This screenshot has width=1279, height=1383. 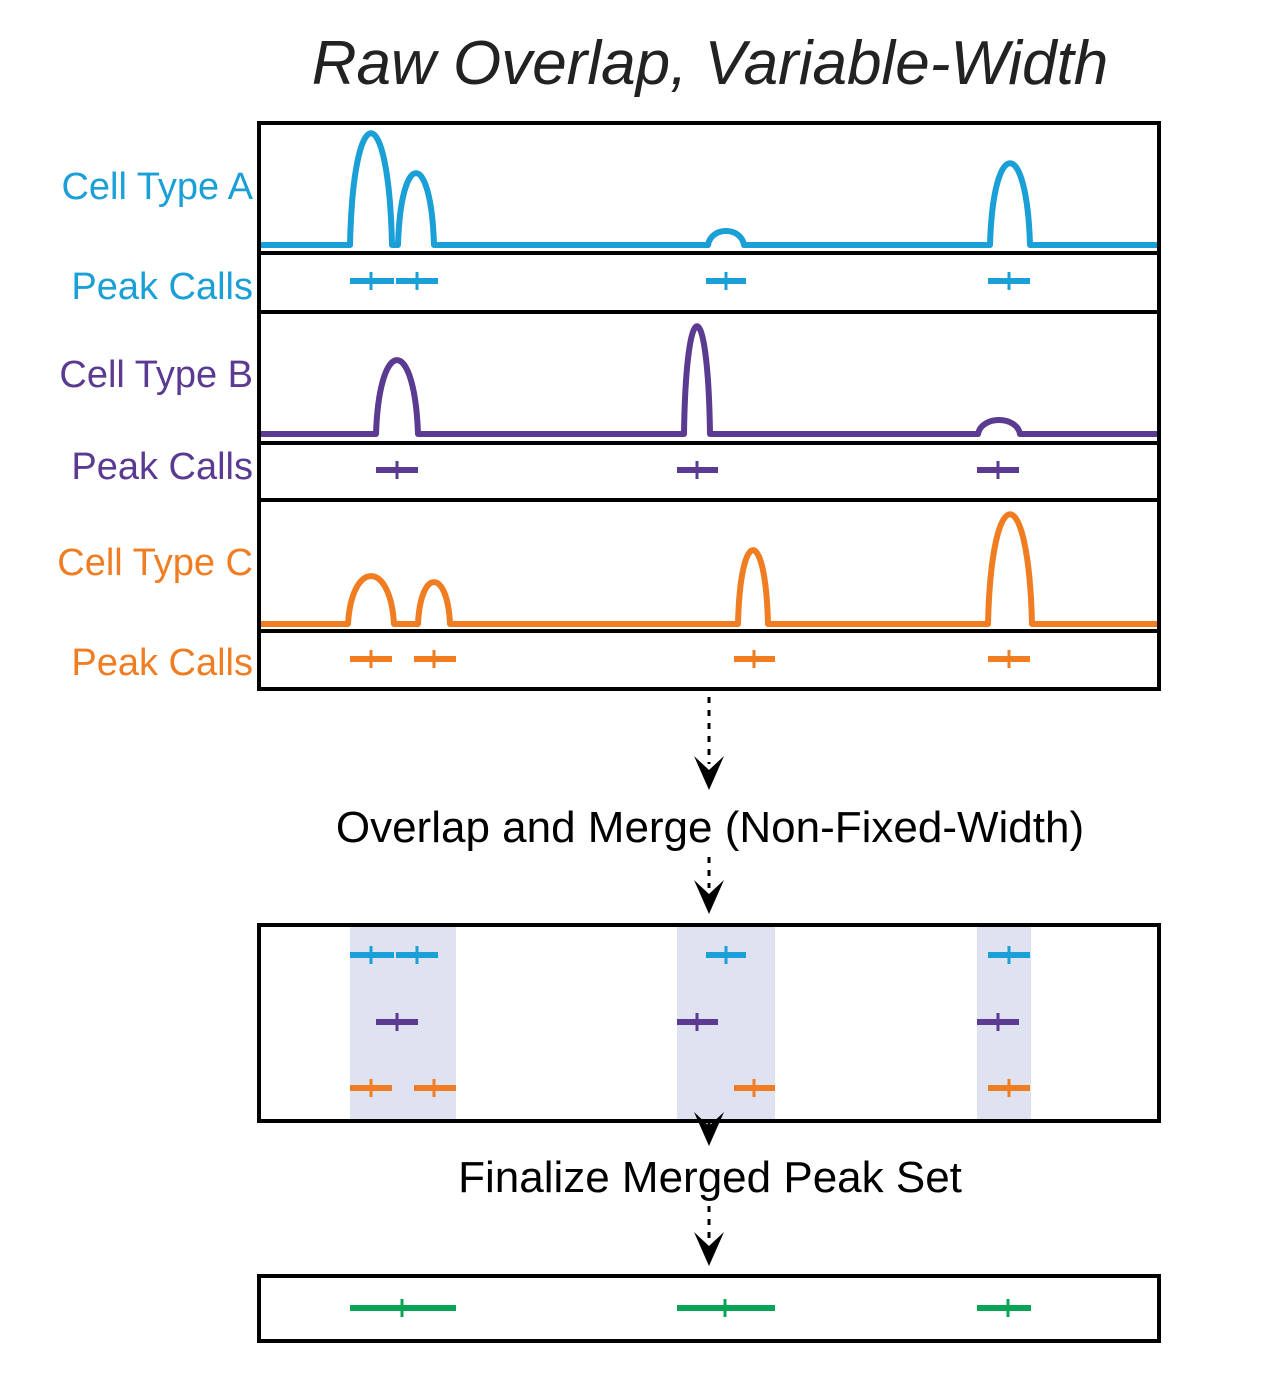 I want to click on label-peak-calls-c: Peak Calls, so click(x=162, y=663).